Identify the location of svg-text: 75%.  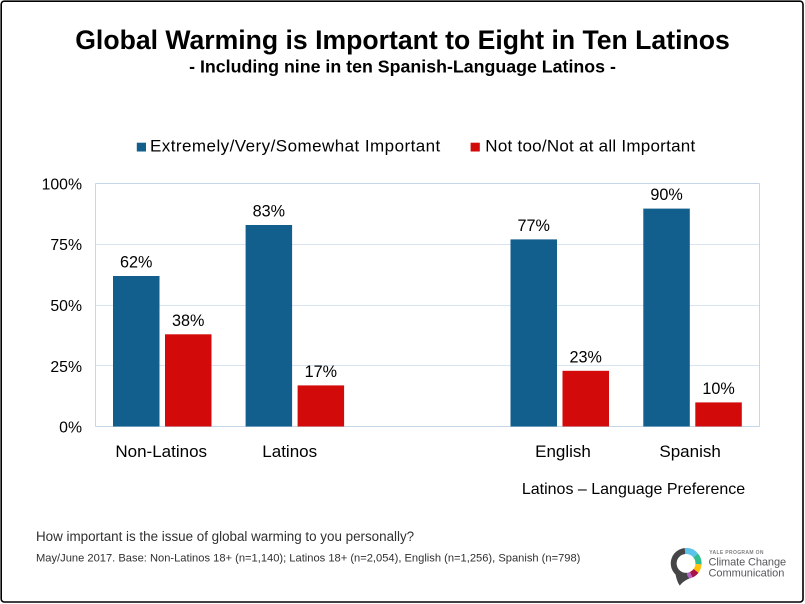
(66, 245).